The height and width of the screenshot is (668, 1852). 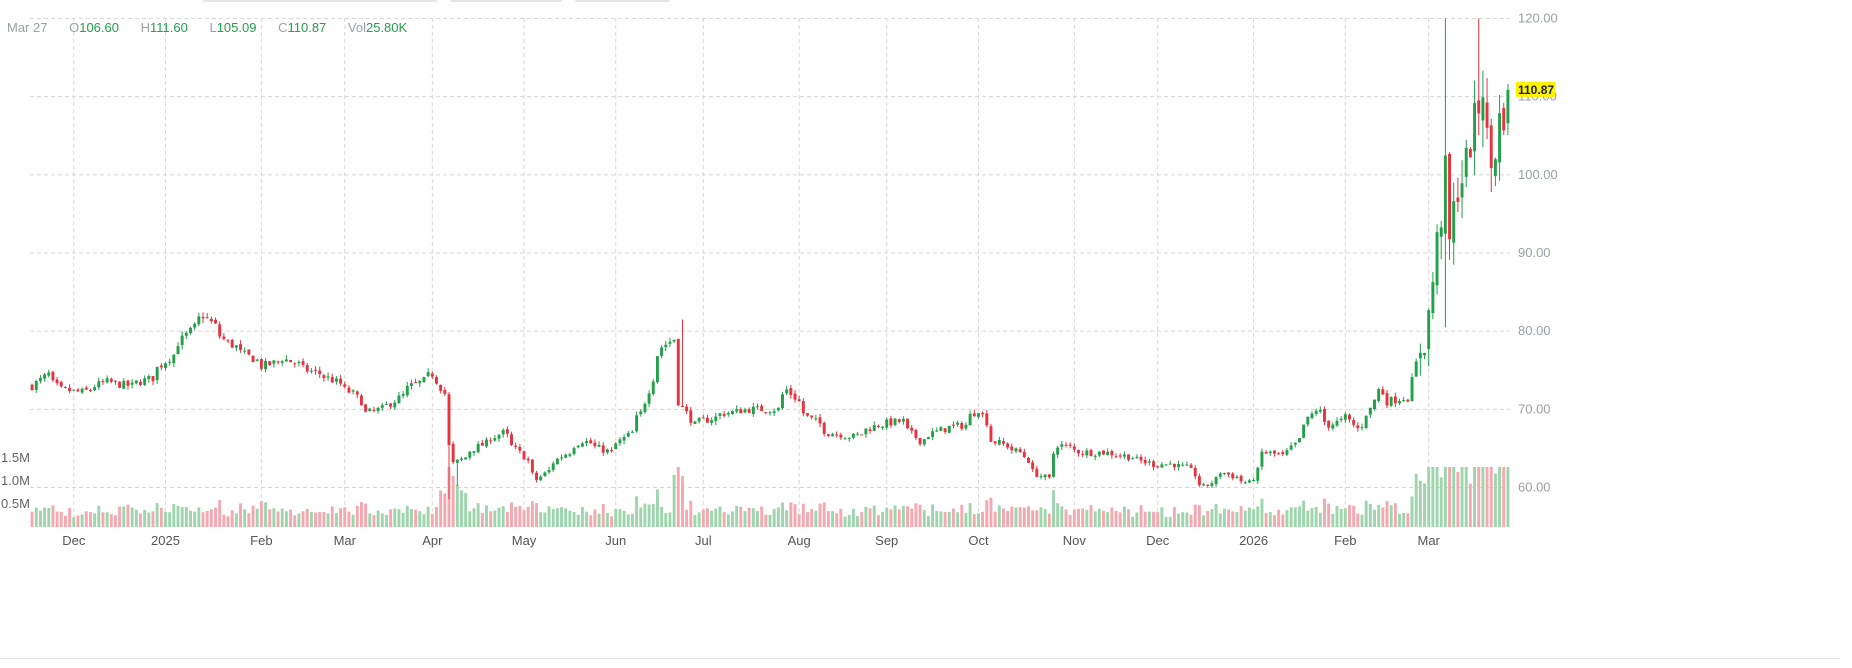 What do you see at coordinates (432, 540) in the screenshot?
I see `time-axis-label: Apr` at bounding box center [432, 540].